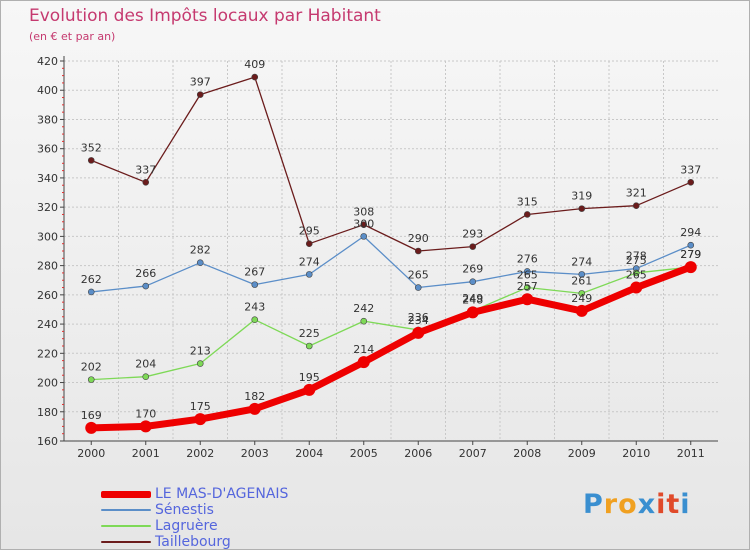 Image resolution: width=750 pixels, height=550 pixels. Describe the element at coordinates (527, 453) in the screenshot. I see `x-tick-label: 2008` at that location.